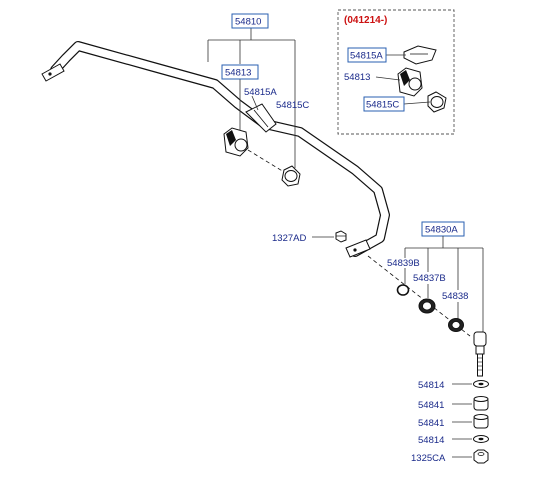 The width and height of the screenshot is (550, 492). I want to click on variant-bushing-part, so click(410, 82).